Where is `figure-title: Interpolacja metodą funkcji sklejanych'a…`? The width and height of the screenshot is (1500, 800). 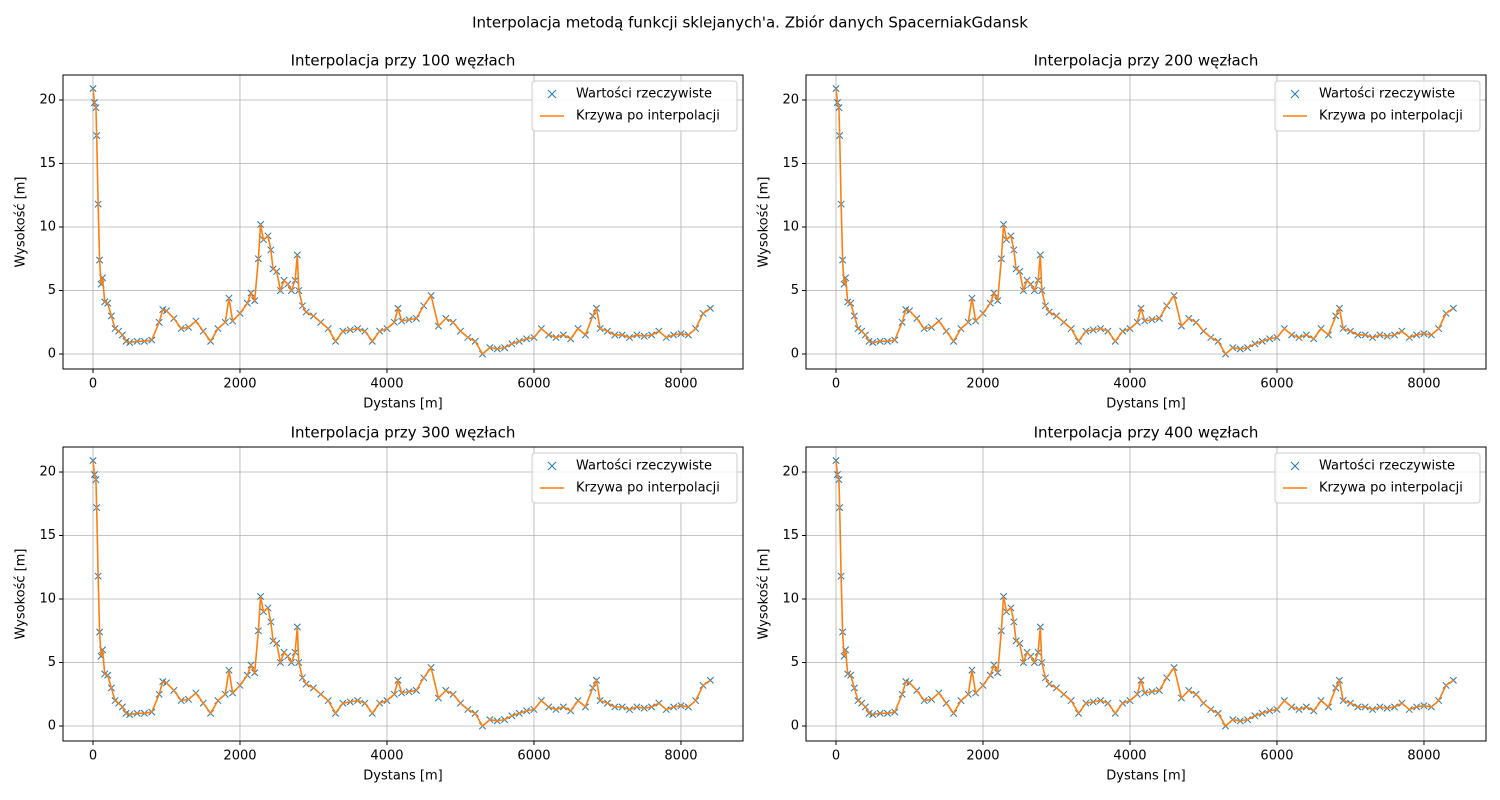 figure-title: Interpolacja metodą funkcji sklejanych'a… is located at coordinates (750, 23).